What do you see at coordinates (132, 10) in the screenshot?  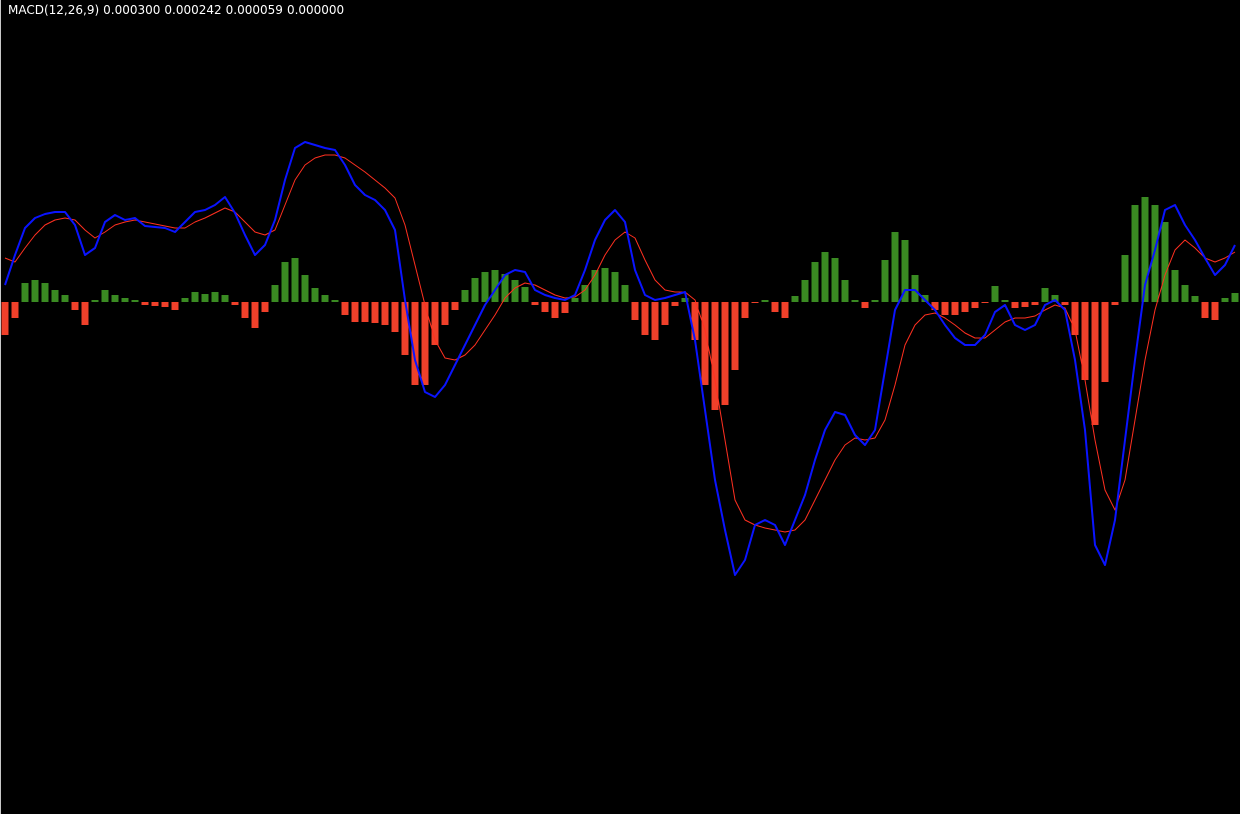 I see `readout-value: 0.000300` at bounding box center [132, 10].